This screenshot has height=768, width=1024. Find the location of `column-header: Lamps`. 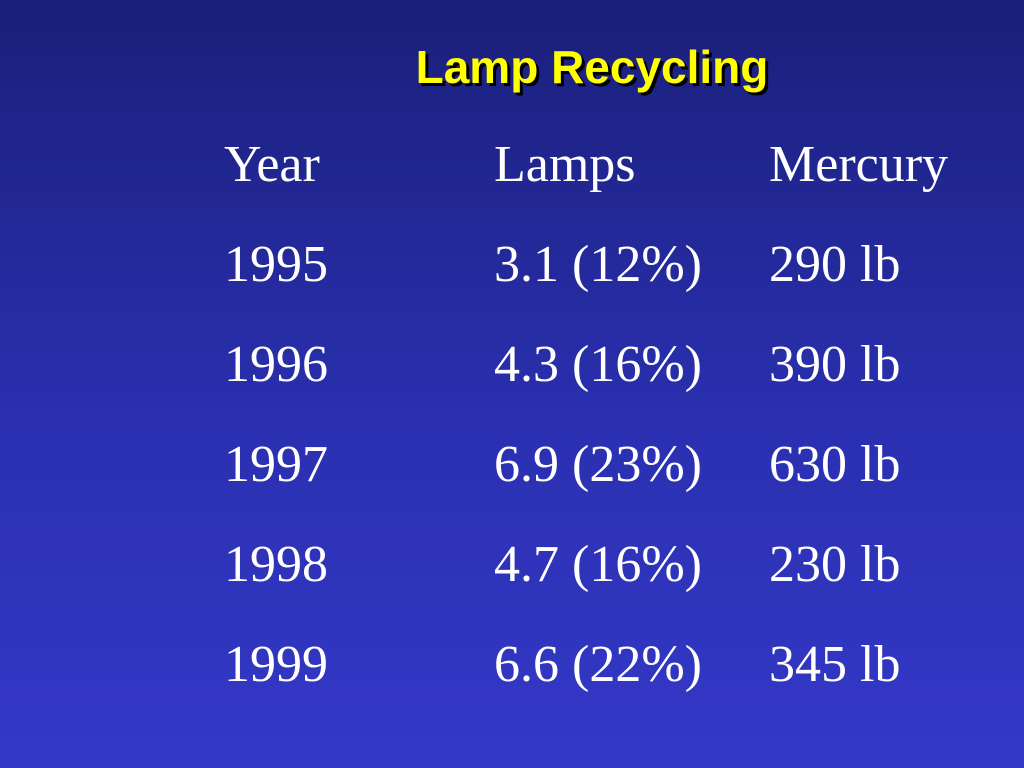

column-header: Lamps is located at coordinates (565, 164).